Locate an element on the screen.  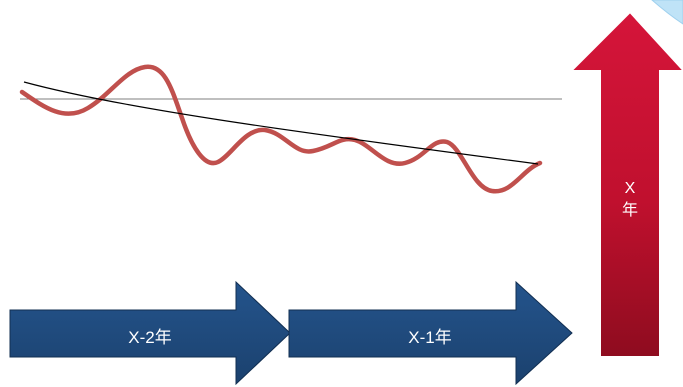
corner-accent is located at coordinates (667, 12).